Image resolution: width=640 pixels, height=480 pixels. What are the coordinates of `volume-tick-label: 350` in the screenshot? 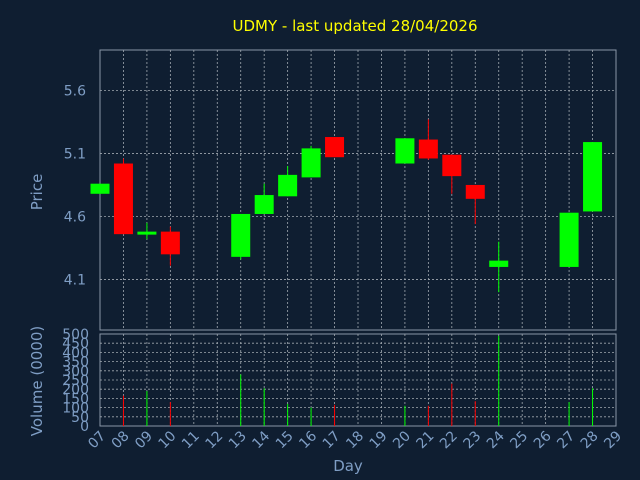 It's located at (75, 363).